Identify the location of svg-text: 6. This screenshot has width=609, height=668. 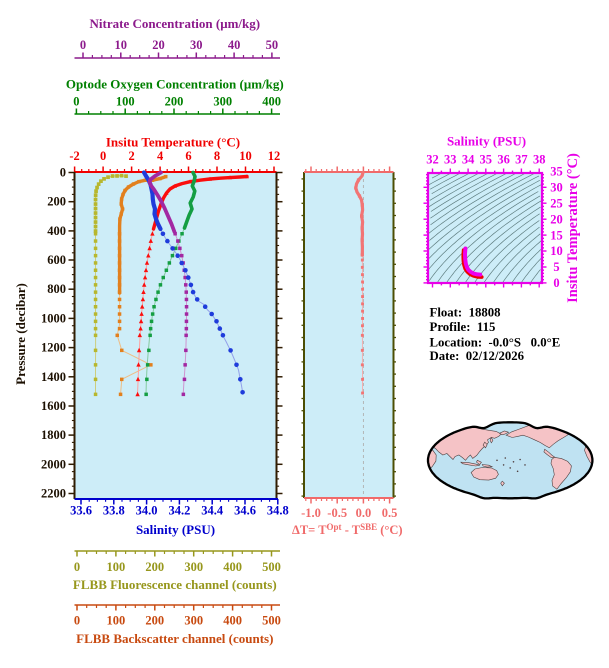
(188, 156).